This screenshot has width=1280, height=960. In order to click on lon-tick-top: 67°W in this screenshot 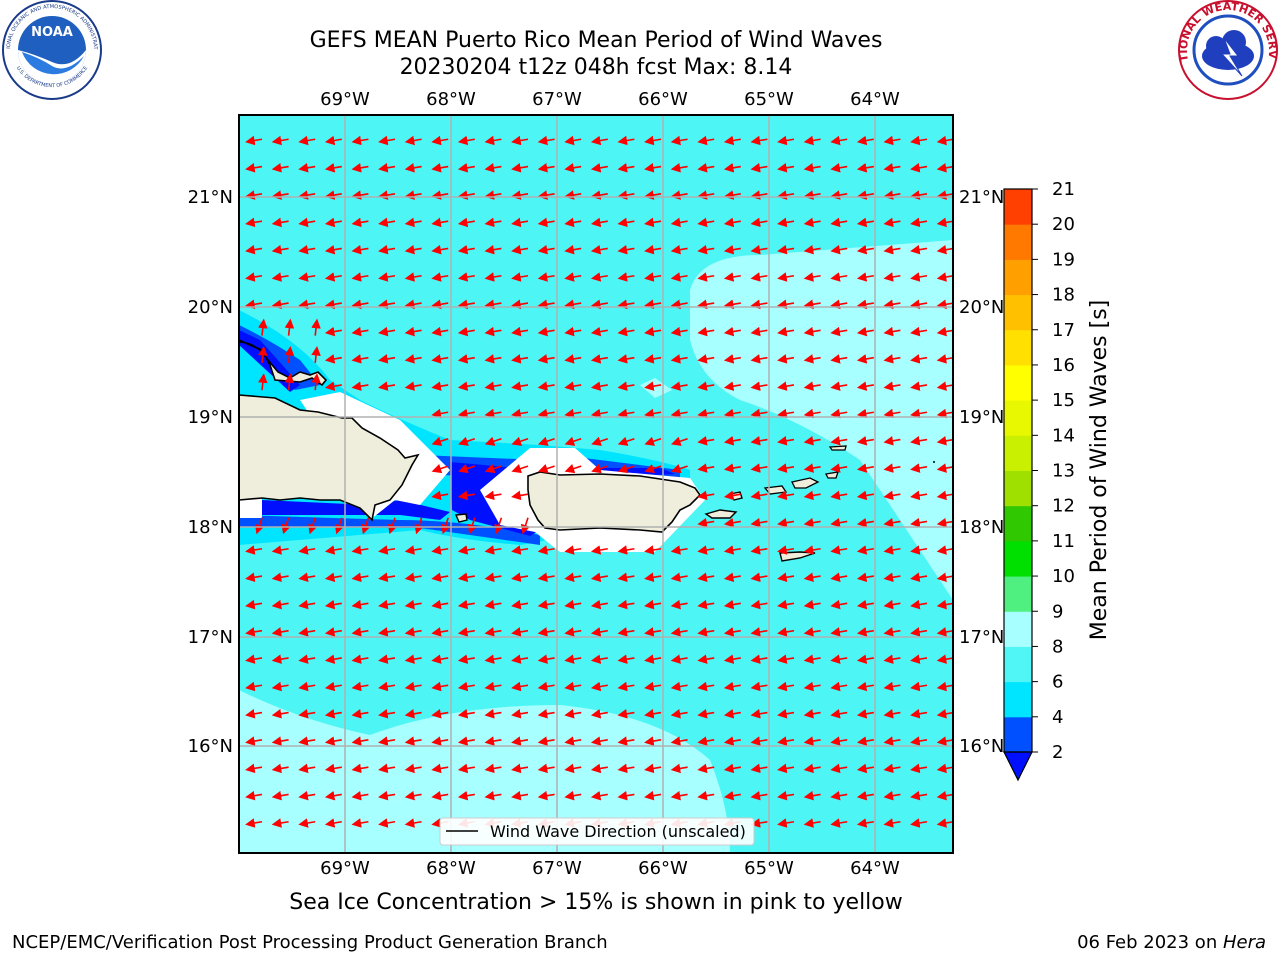, I will do `click(557, 99)`.